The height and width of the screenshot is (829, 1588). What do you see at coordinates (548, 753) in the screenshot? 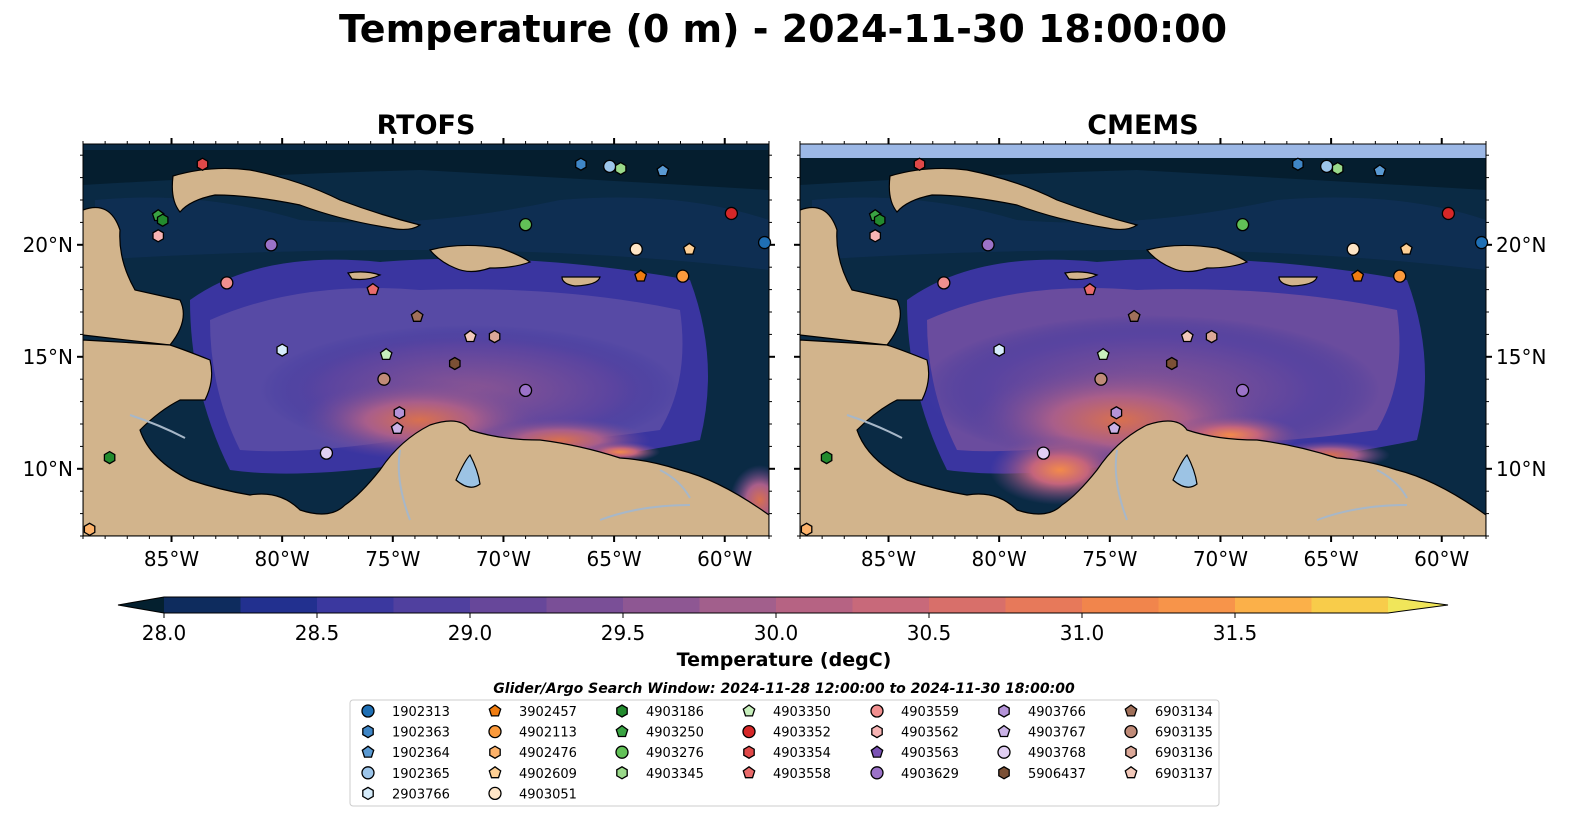
I see `legend-label: 4902476` at bounding box center [548, 753].